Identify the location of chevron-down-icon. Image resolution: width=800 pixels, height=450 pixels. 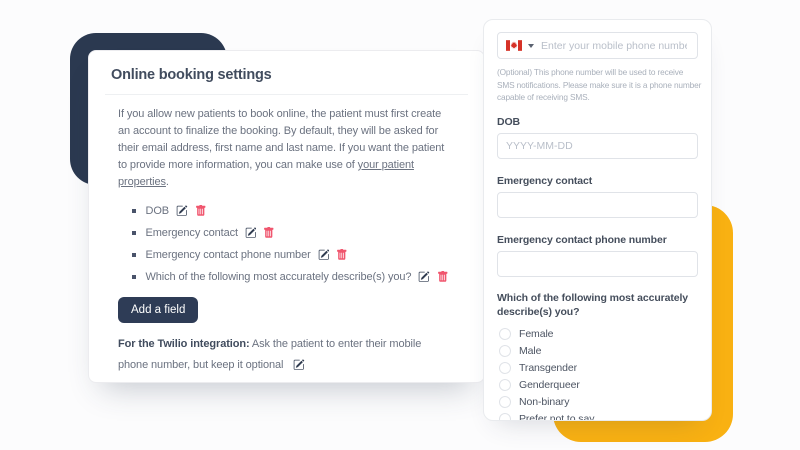
(531, 45).